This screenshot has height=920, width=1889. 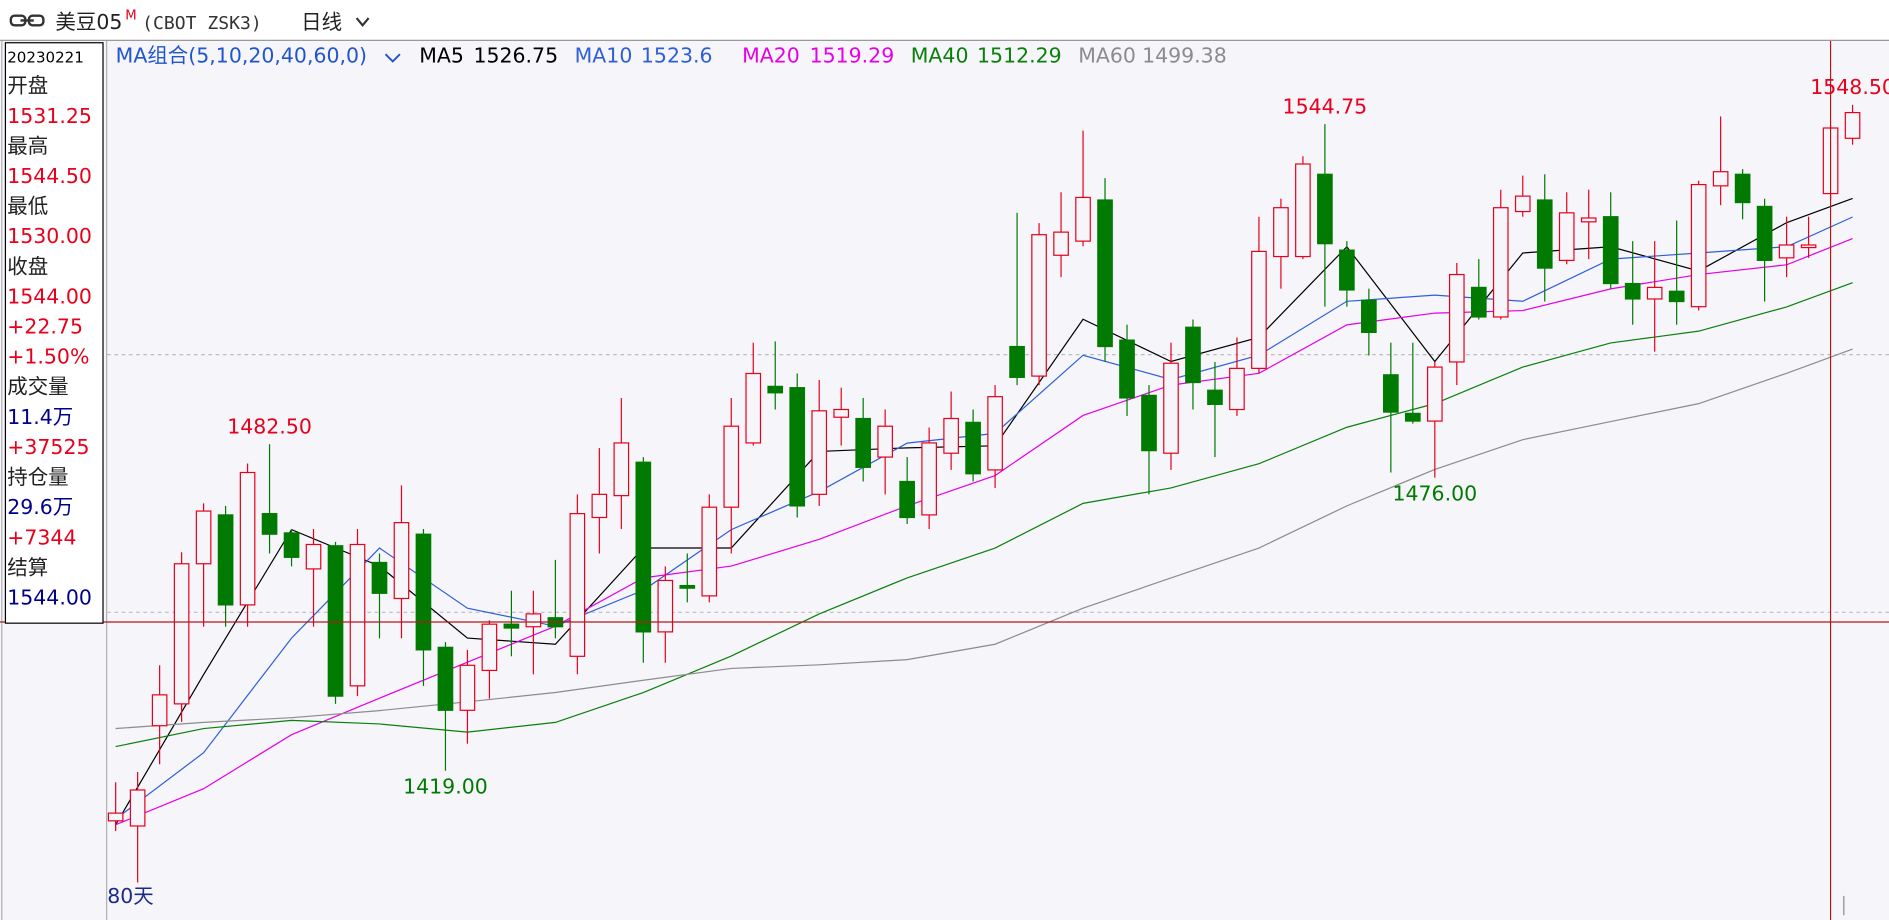 I want to click on symbol: 美豆05, so click(x=88, y=22).